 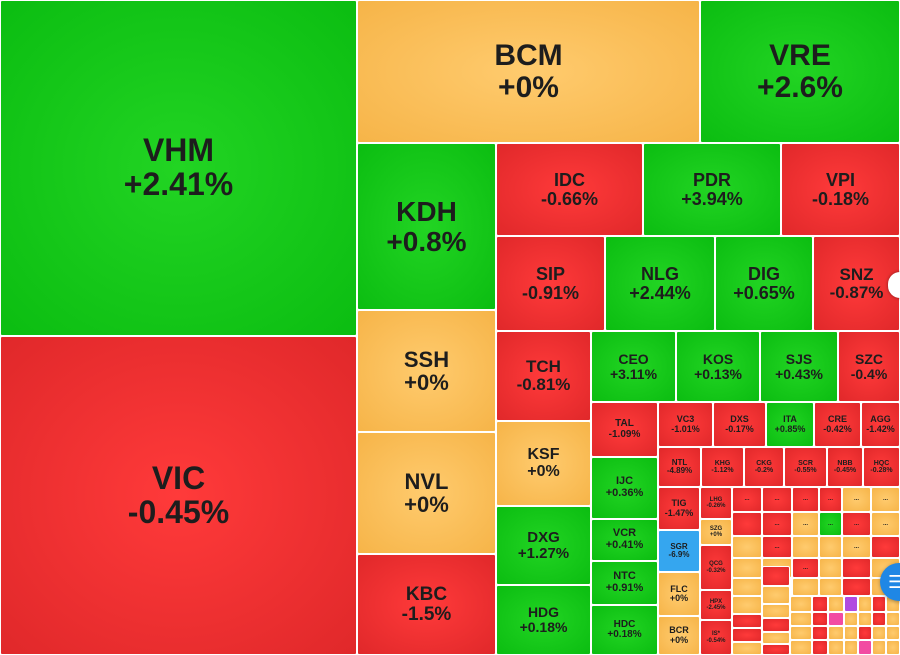 What do you see at coordinates (624, 583) in the screenshot?
I see `tile-ntc: NTC +0.91%` at bounding box center [624, 583].